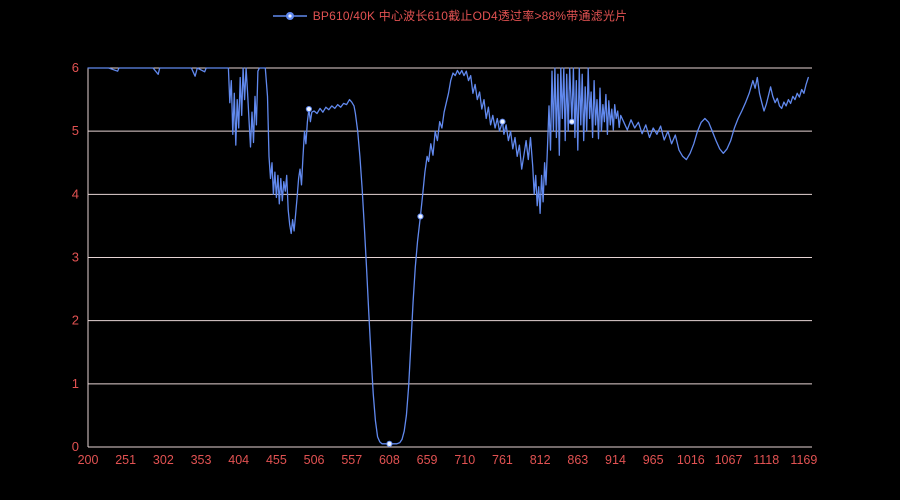 Image resolution: width=900 pixels, height=500 pixels. What do you see at coordinates (125, 460) in the screenshot?
I see `x-tick-label: 251` at bounding box center [125, 460].